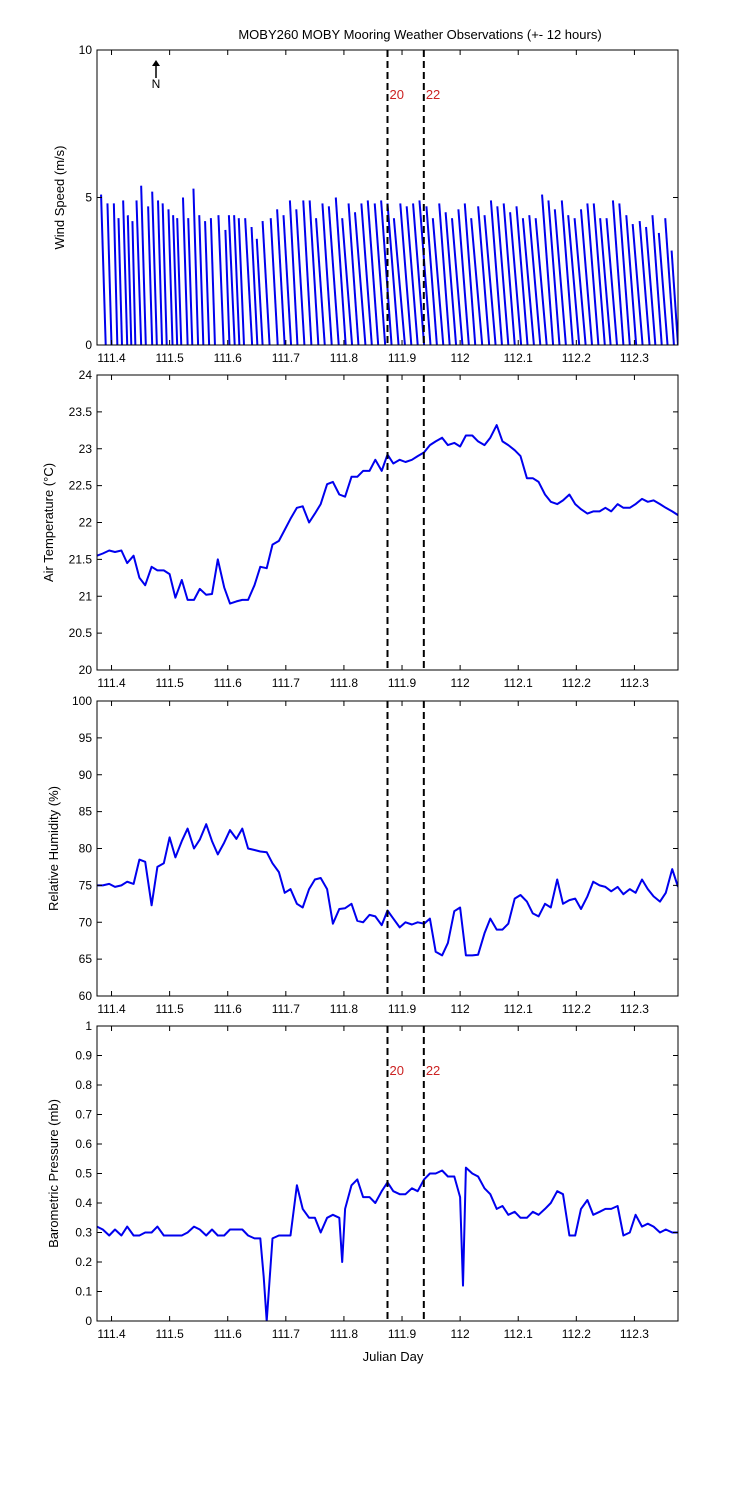  I want to click on panel-1-xtick-label-5: 111.9, so click(402, 683).